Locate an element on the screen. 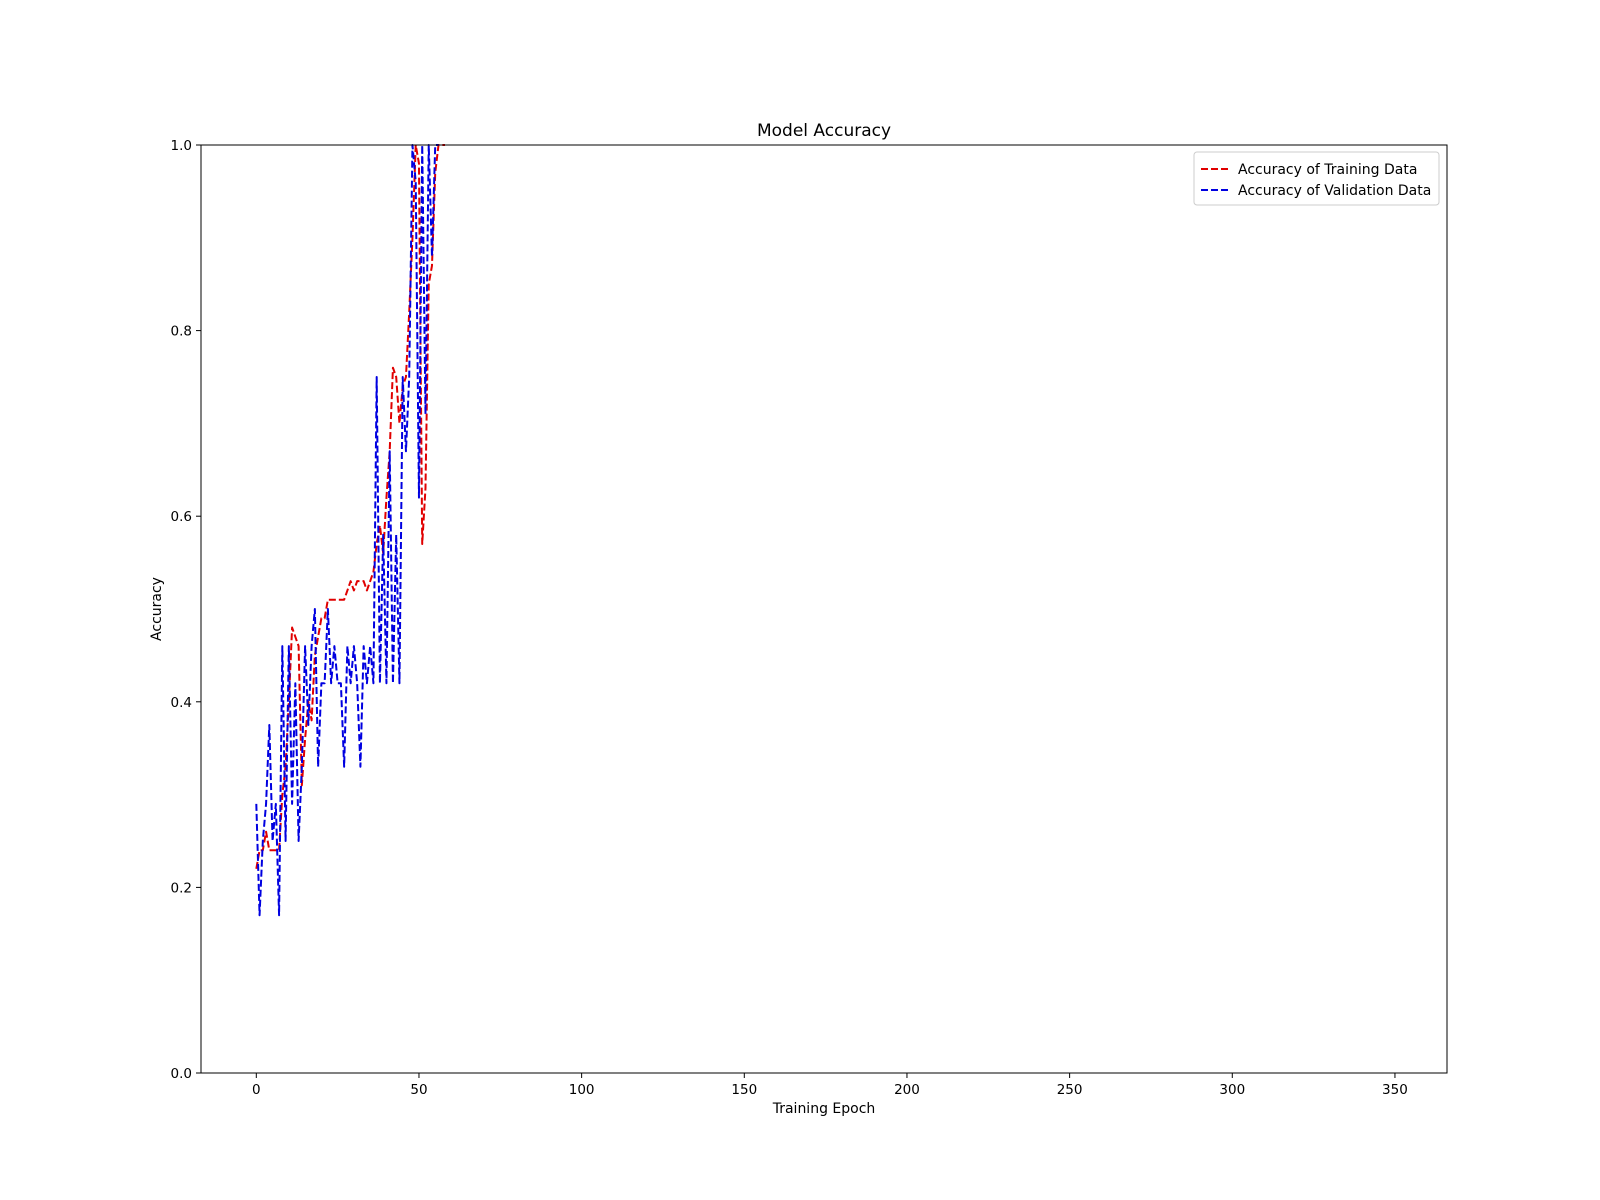 The image size is (1600, 1200). x-axis-label: Training Epoch is located at coordinates (824, 1109).